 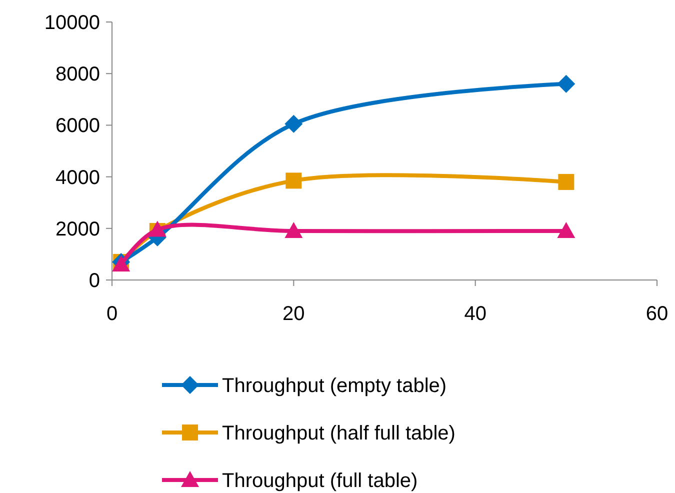 I want to click on y-tick-label: 2000, so click(x=78, y=229).